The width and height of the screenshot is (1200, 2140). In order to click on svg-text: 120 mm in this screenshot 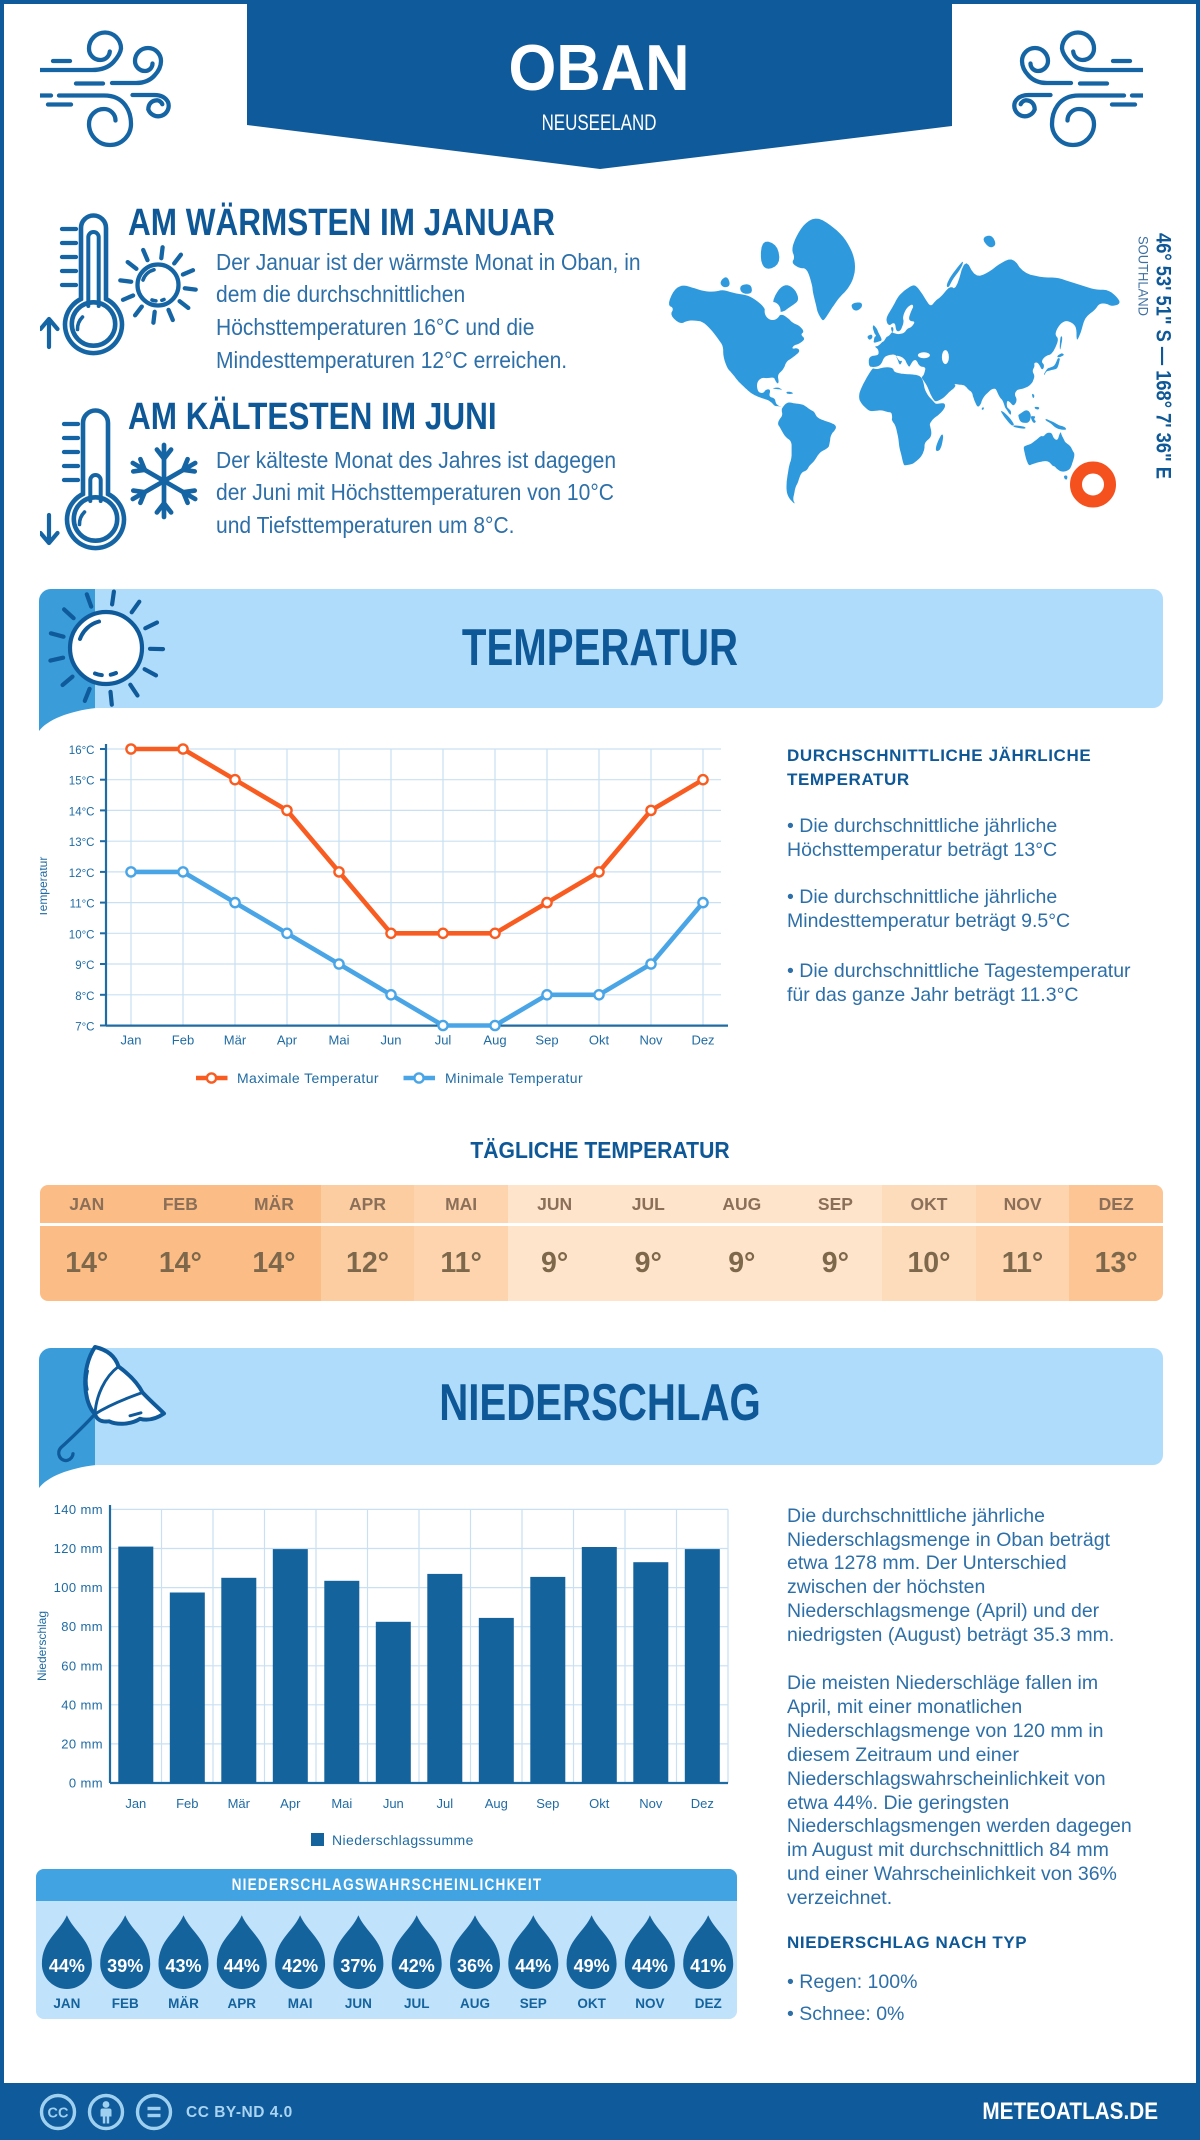, I will do `click(78, 1548)`.